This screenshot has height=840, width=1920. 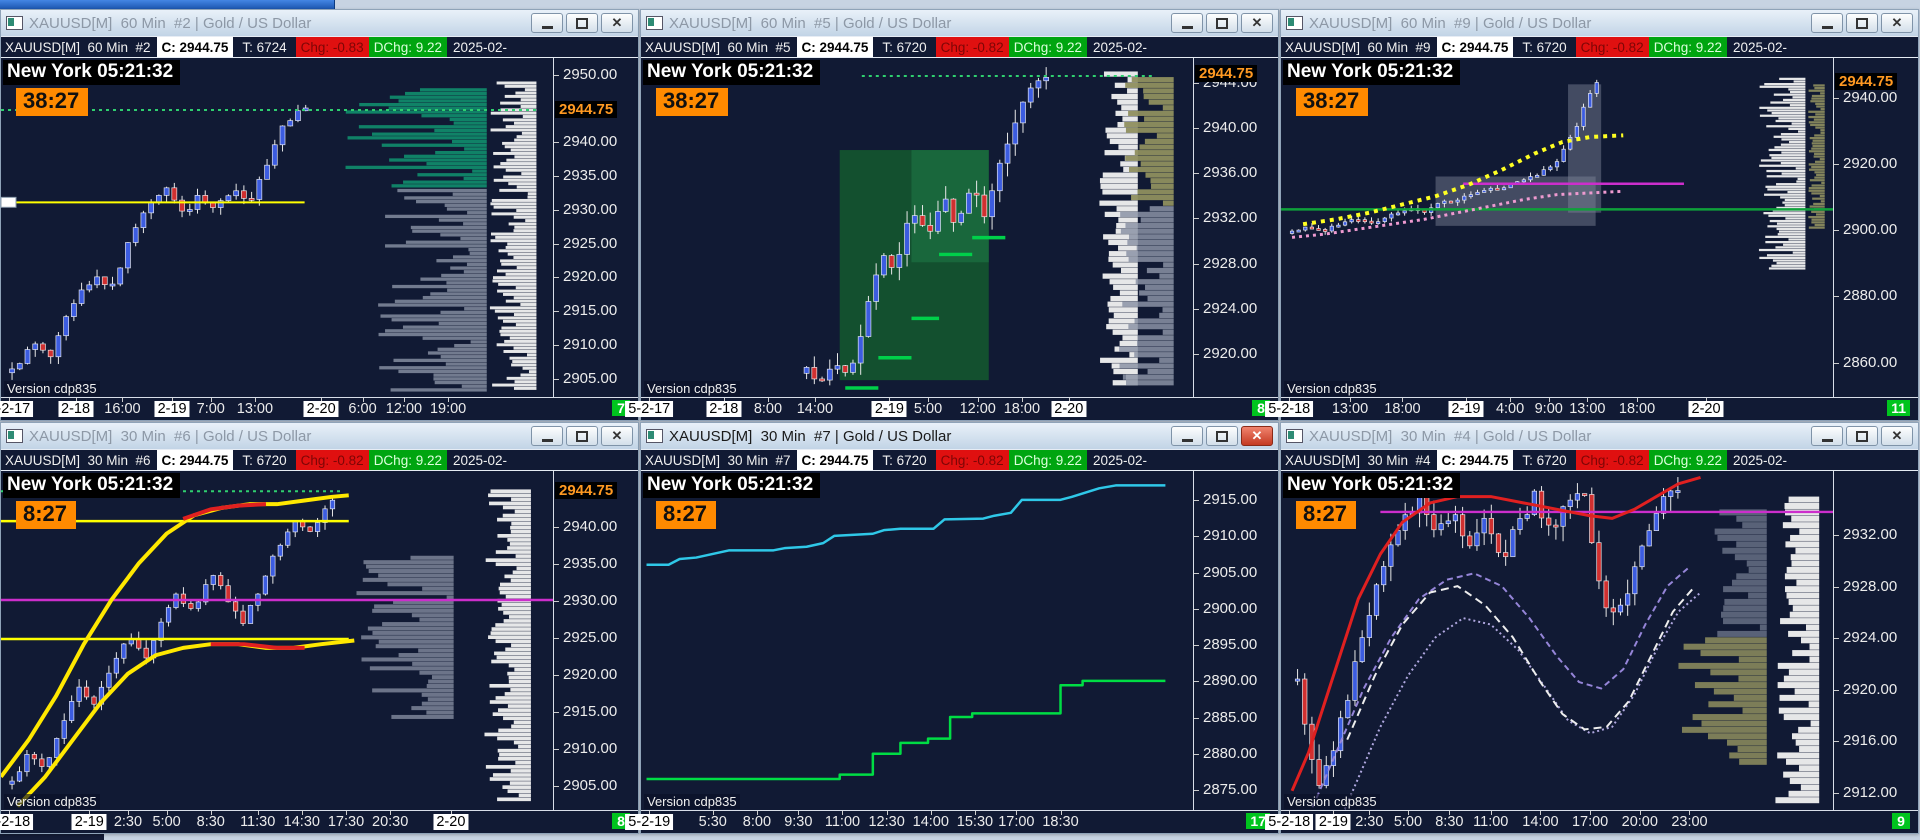 I want to click on window-titlebar: XAUUSD[M] 60 Min #2 | Gold / US Dollar, so click(x=319, y=23).